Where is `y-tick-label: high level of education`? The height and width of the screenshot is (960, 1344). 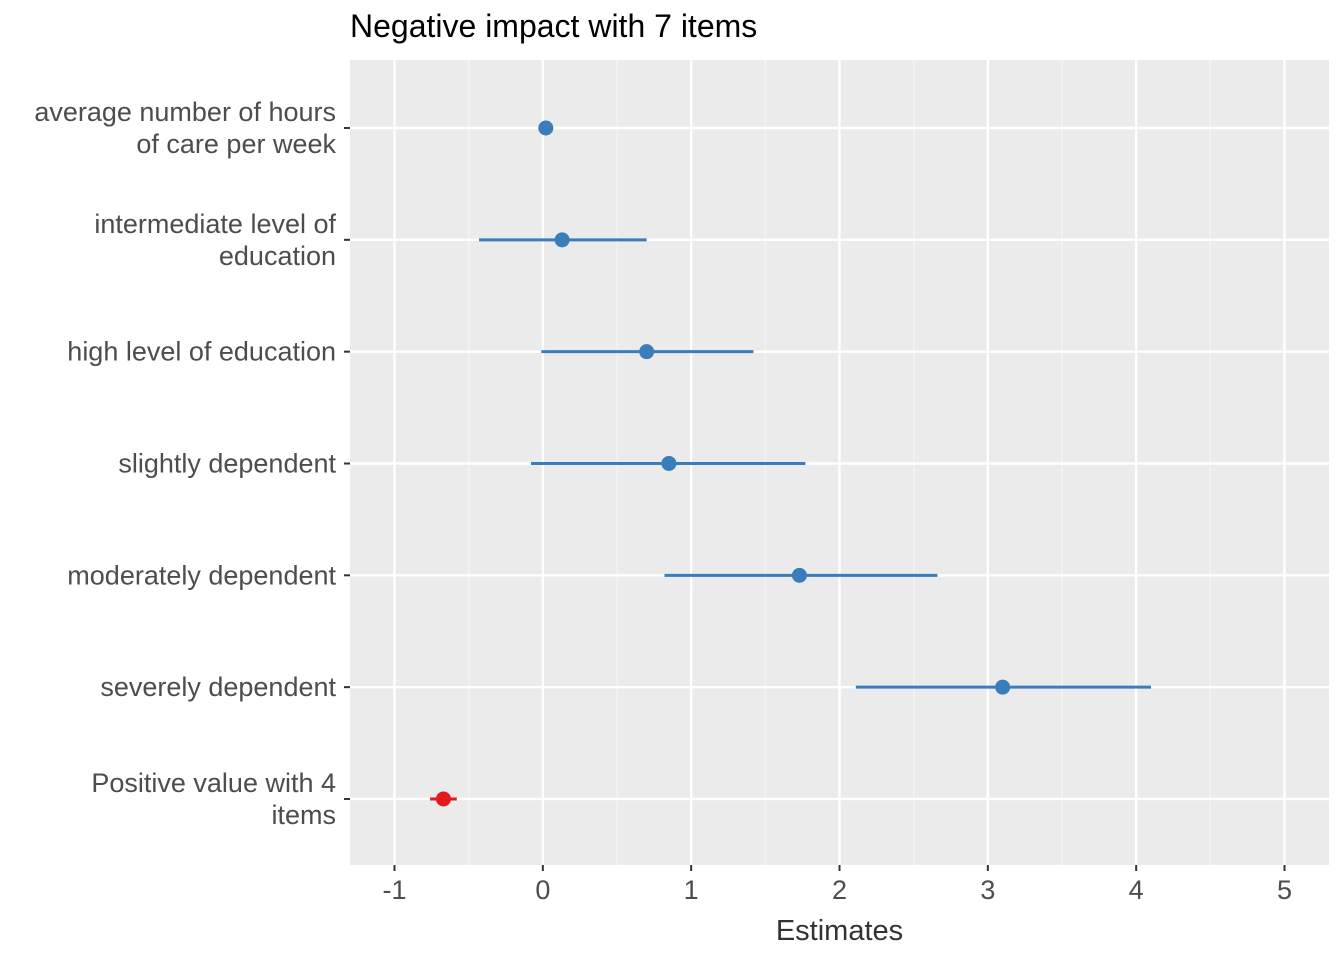
y-tick-label: high level of education is located at coordinates (201, 352).